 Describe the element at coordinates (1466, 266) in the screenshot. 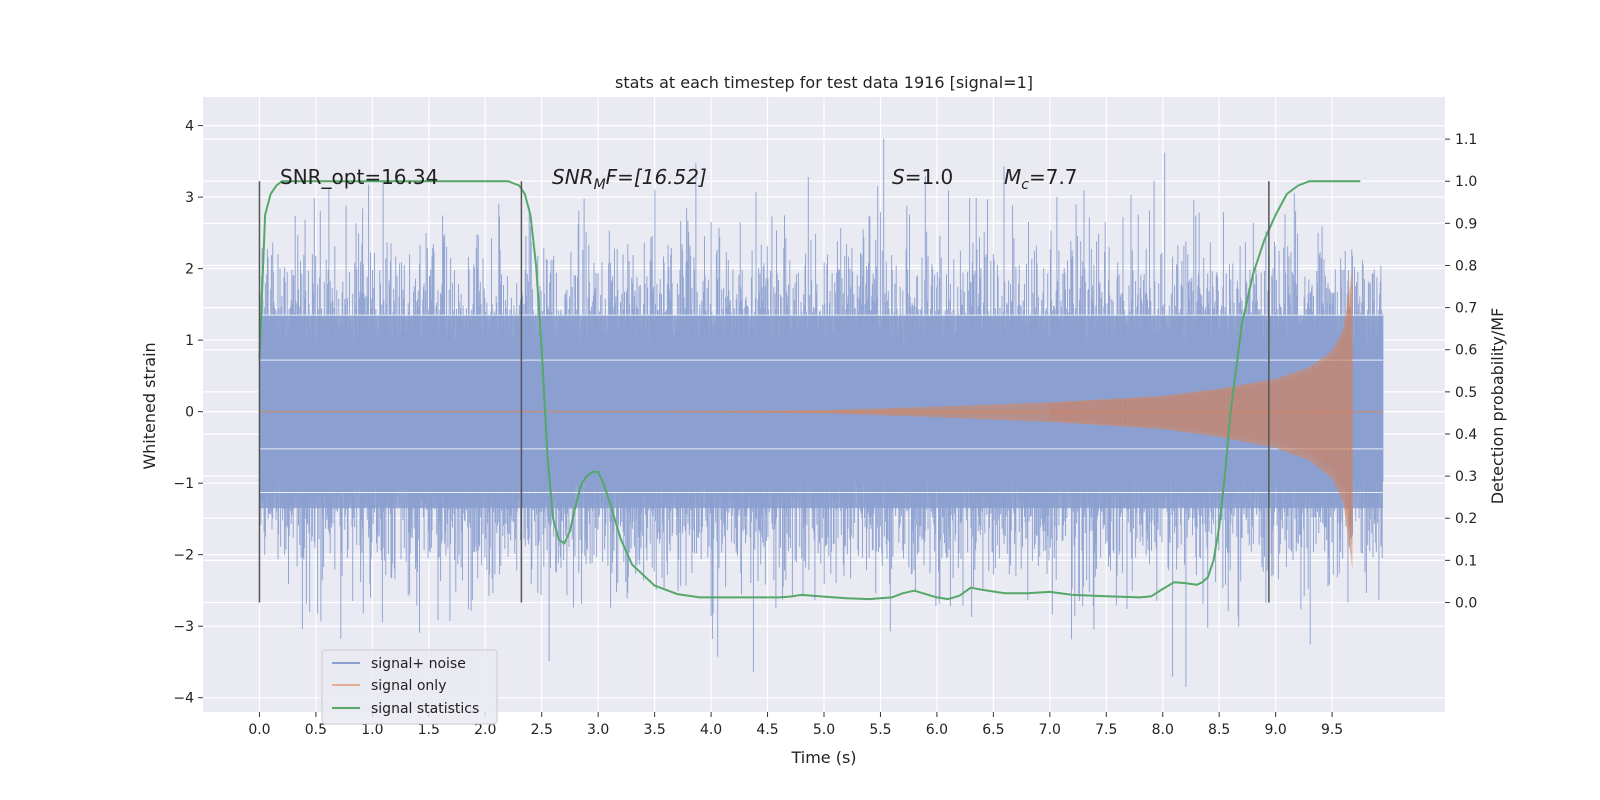

I see `y2-tick-label: 0.8` at that location.